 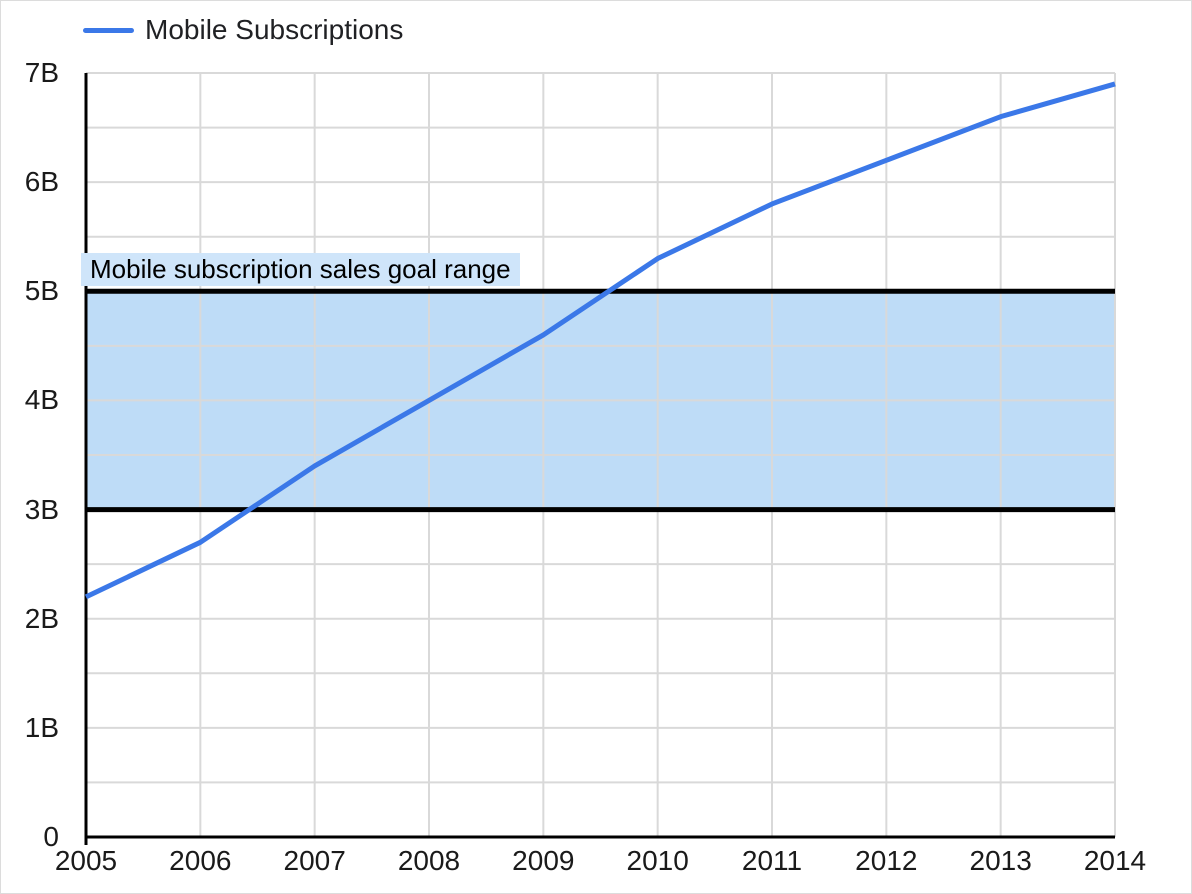 I want to click on x-tick-label: 2012, so click(x=886, y=860).